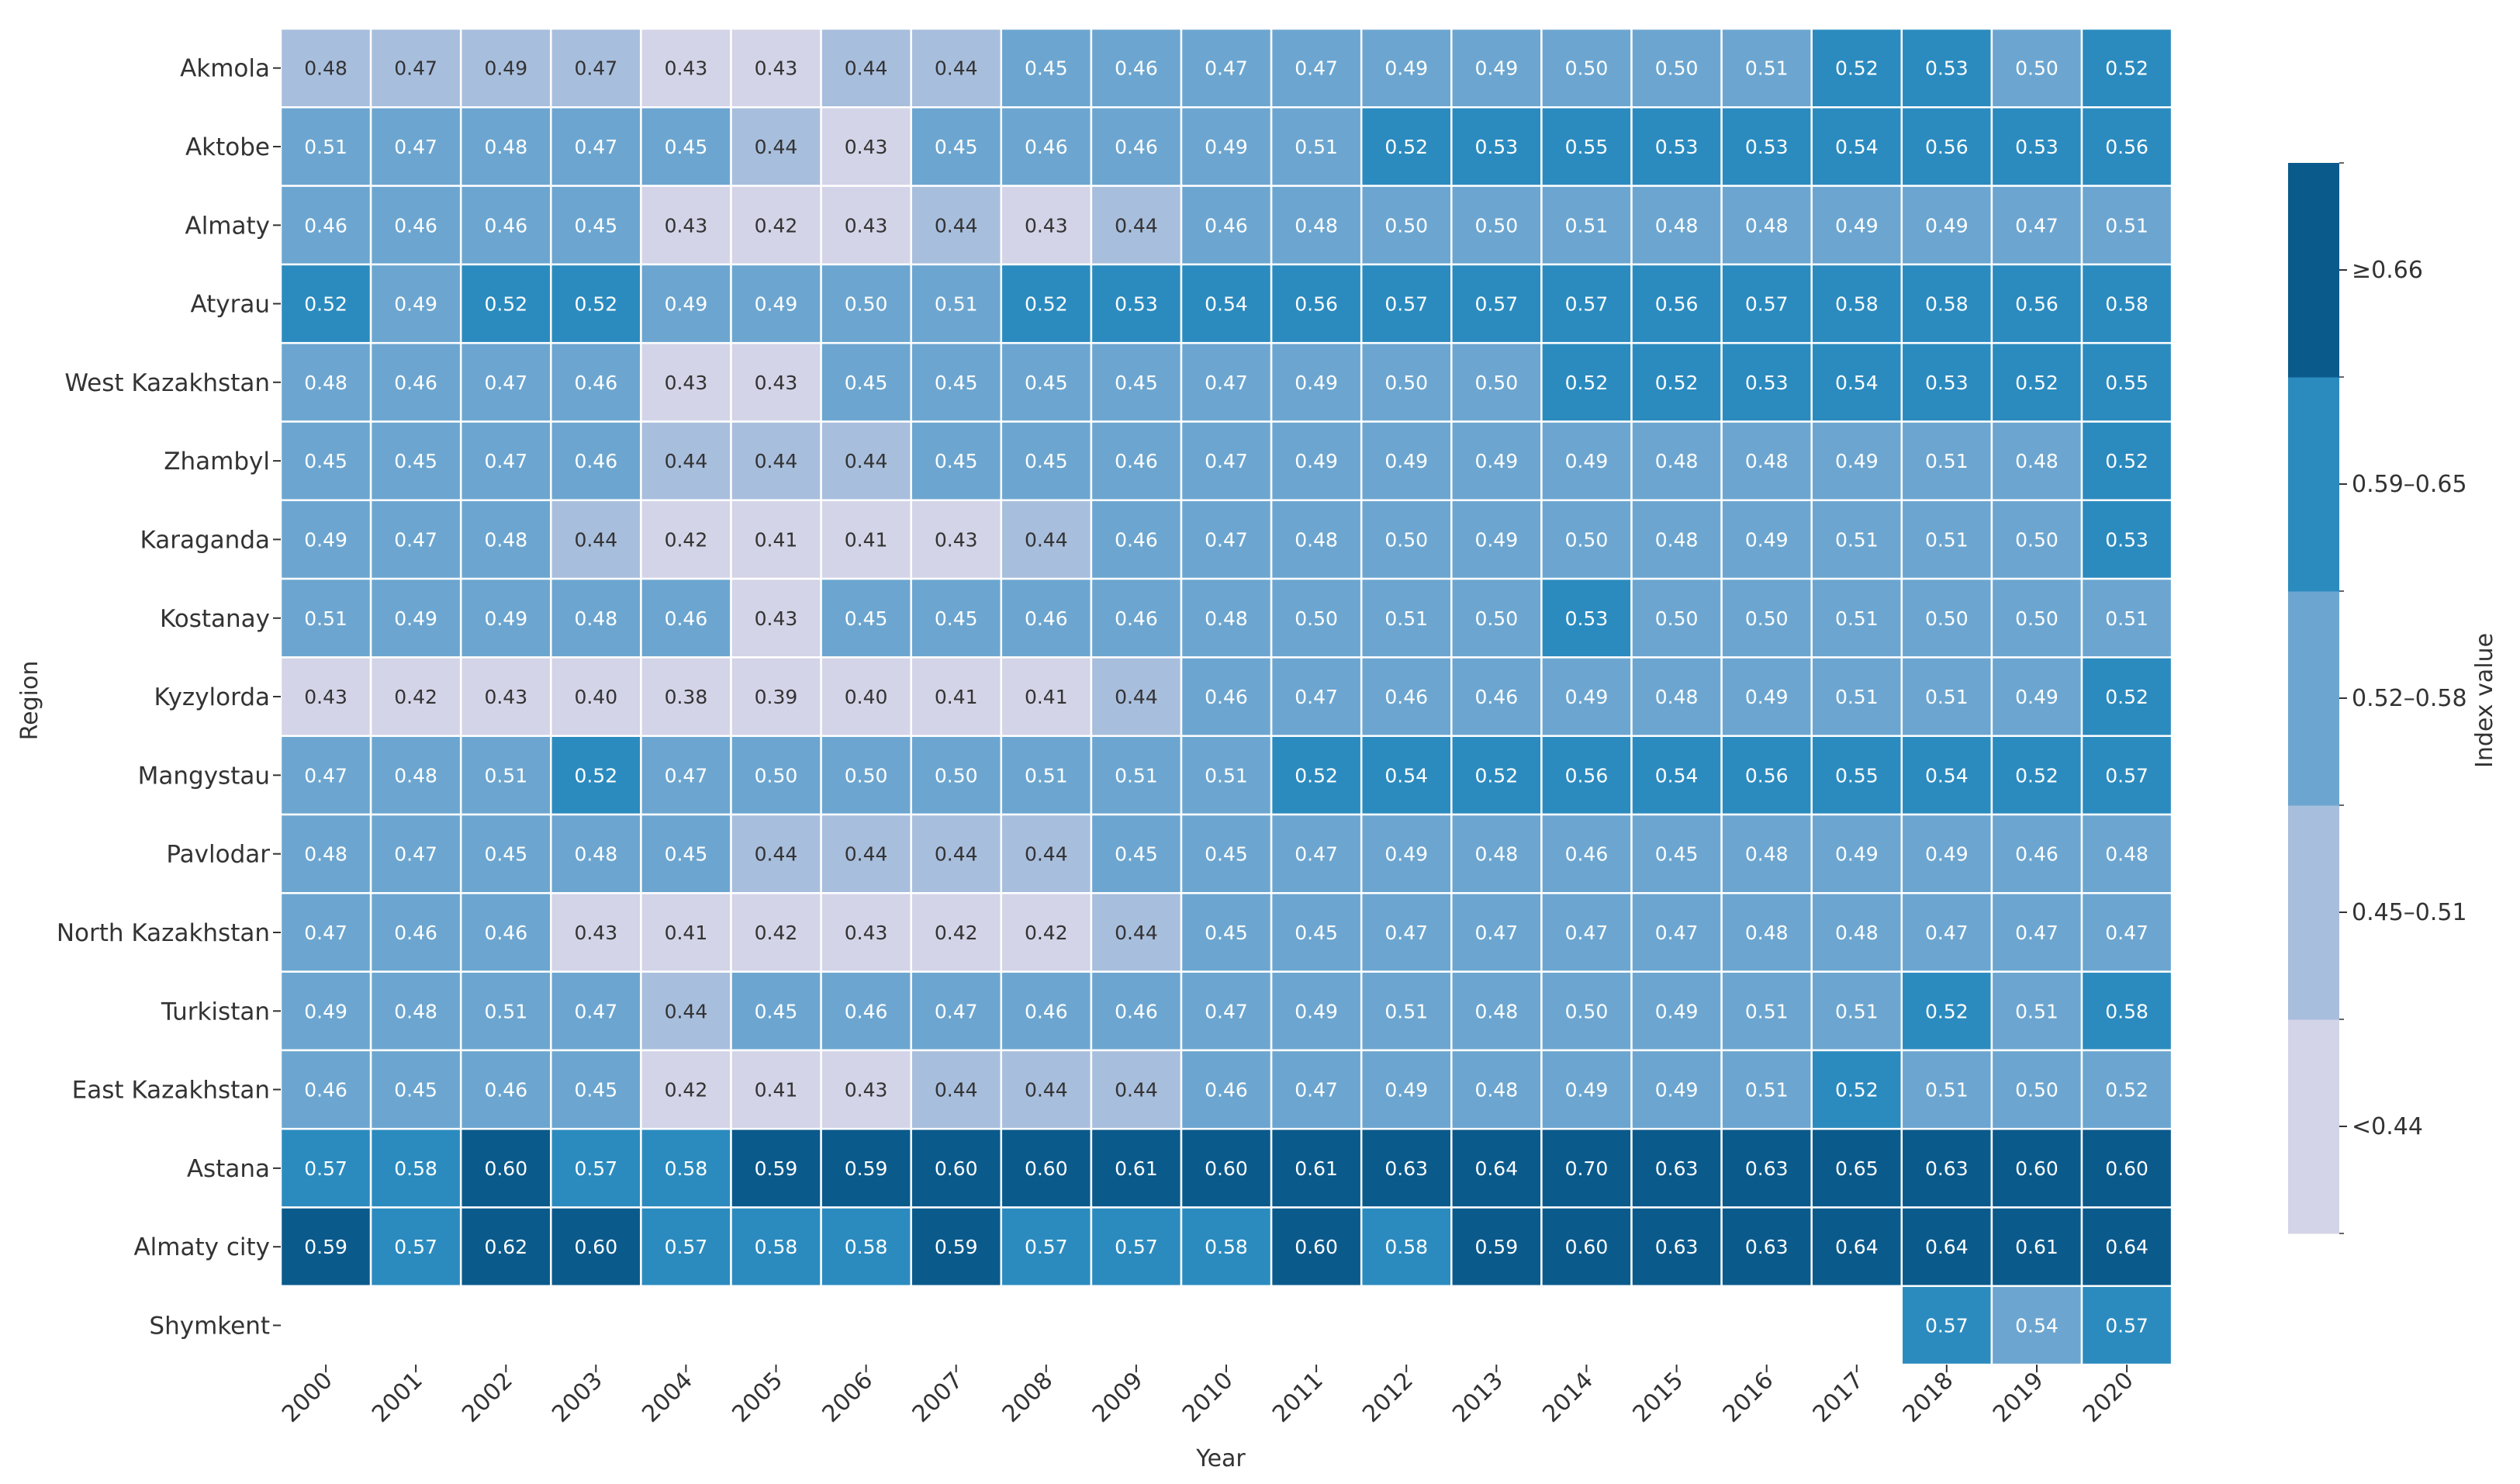 This screenshot has height=1484, width=2520. Describe the element at coordinates (687, 697) in the screenshot. I see `cell-value-label: 0.38` at that location.